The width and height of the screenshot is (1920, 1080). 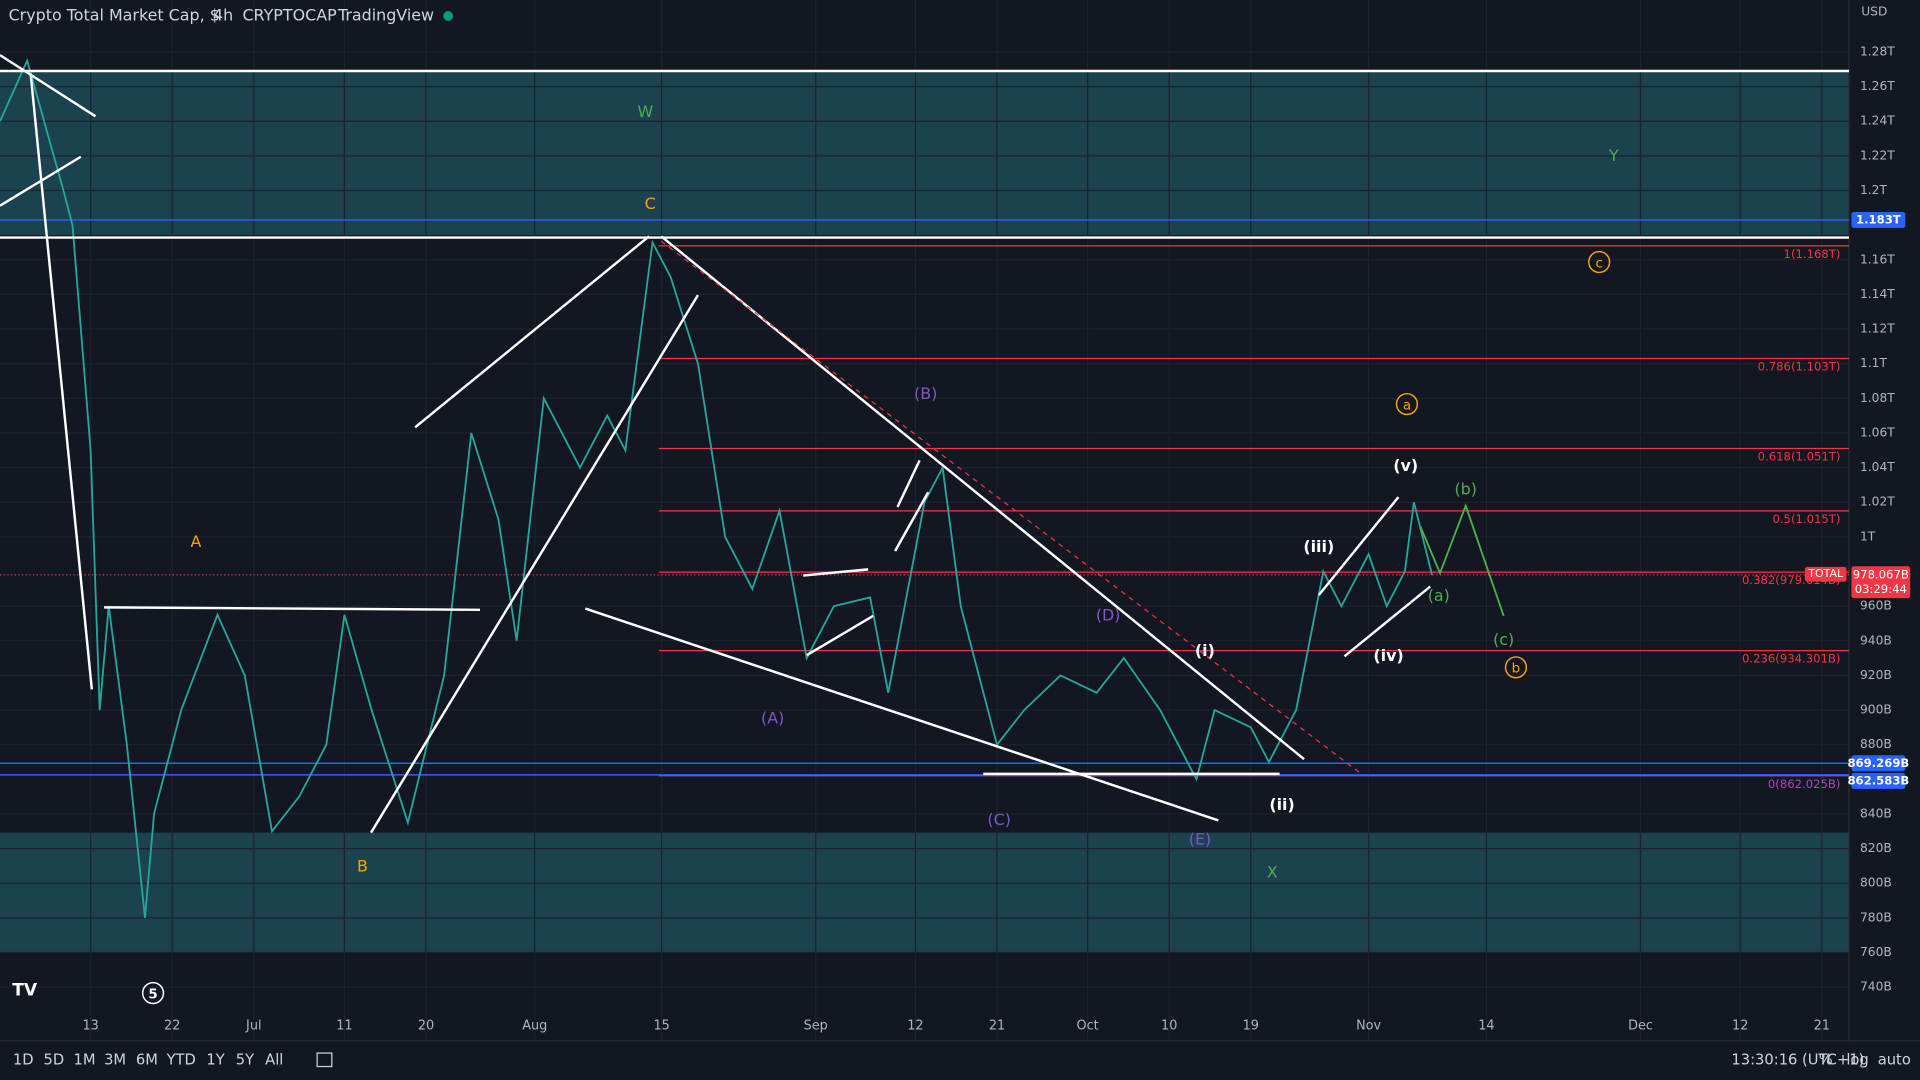 What do you see at coordinates (650, 203) in the screenshot?
I see `wave-label: C` at bounding box center [650, 203].